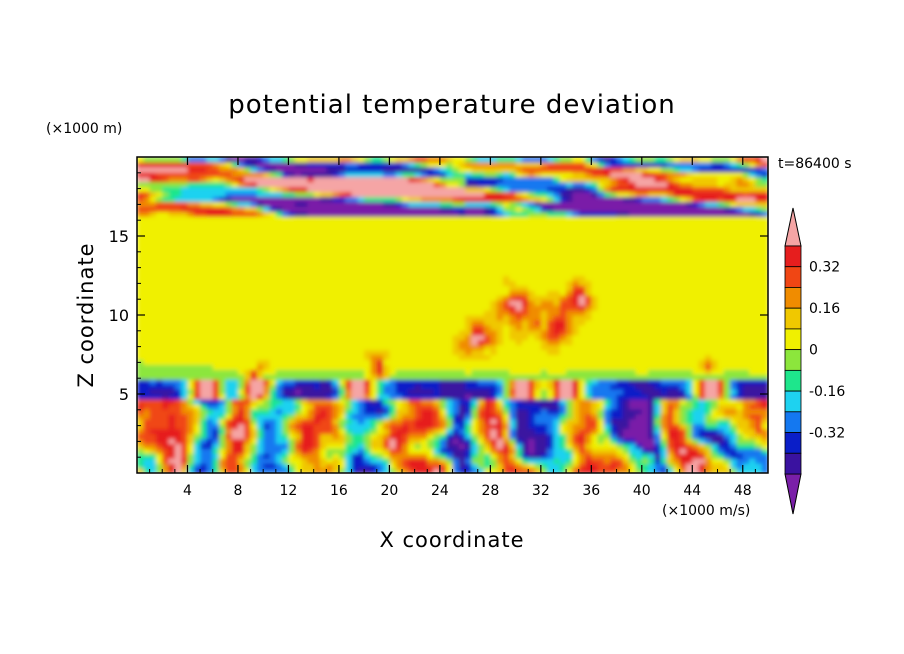 The image size is (904, 654). Describe the element at coordinates (813, 351) in the screenshot. I see `colorbar-tick-label: 0` at that location.